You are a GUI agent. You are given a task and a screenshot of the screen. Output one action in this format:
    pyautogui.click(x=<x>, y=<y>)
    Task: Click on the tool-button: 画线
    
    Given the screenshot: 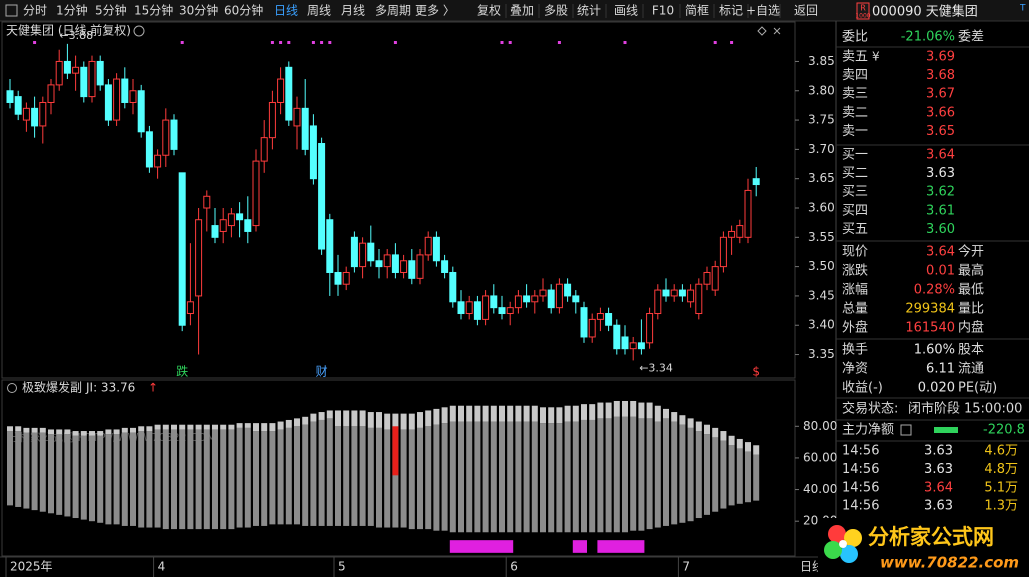 What is the action you would take?
    pyautogui.click(x=626, y=11)
    